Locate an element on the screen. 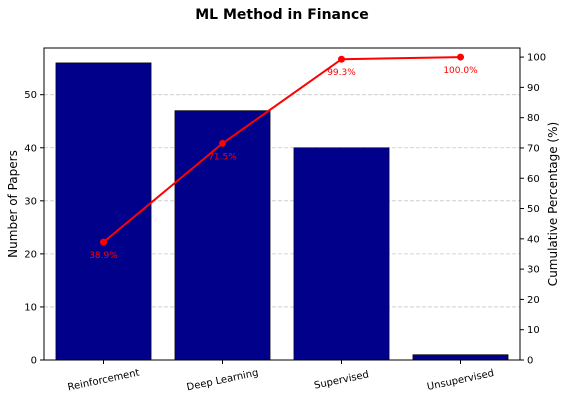 This screenshot has height=403, width=568. right-tick-label: 100 is located at coordinates (536, 58).